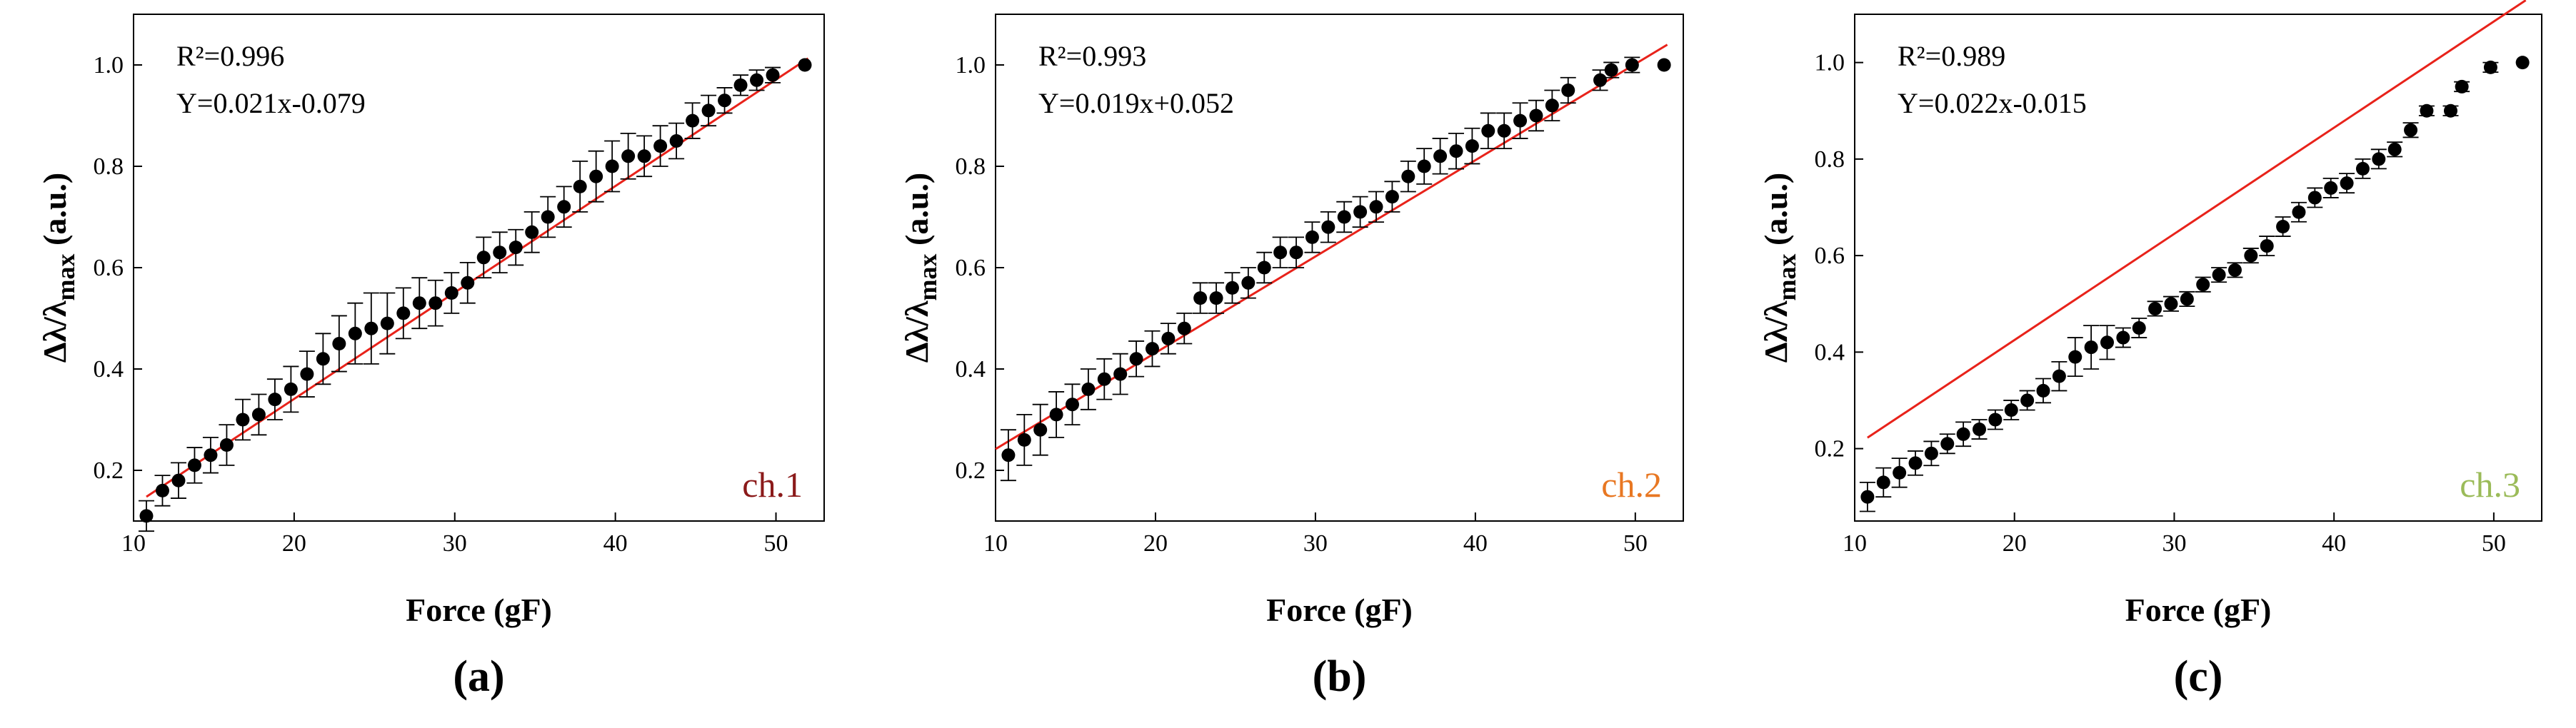  Describe the element at coordinates (1951, 56) in the screenshot. I see `r2-annotation: R²=0.989` at that location.